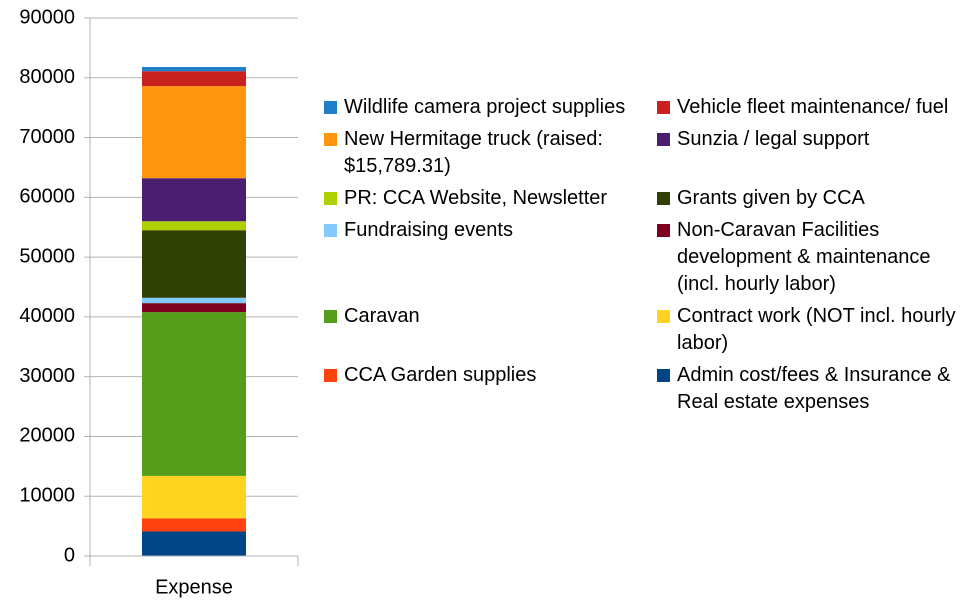 Image resolution: width=963 pixels, height=602 pixels. I want to click on y-tick-label: 0, so click(69, 555).